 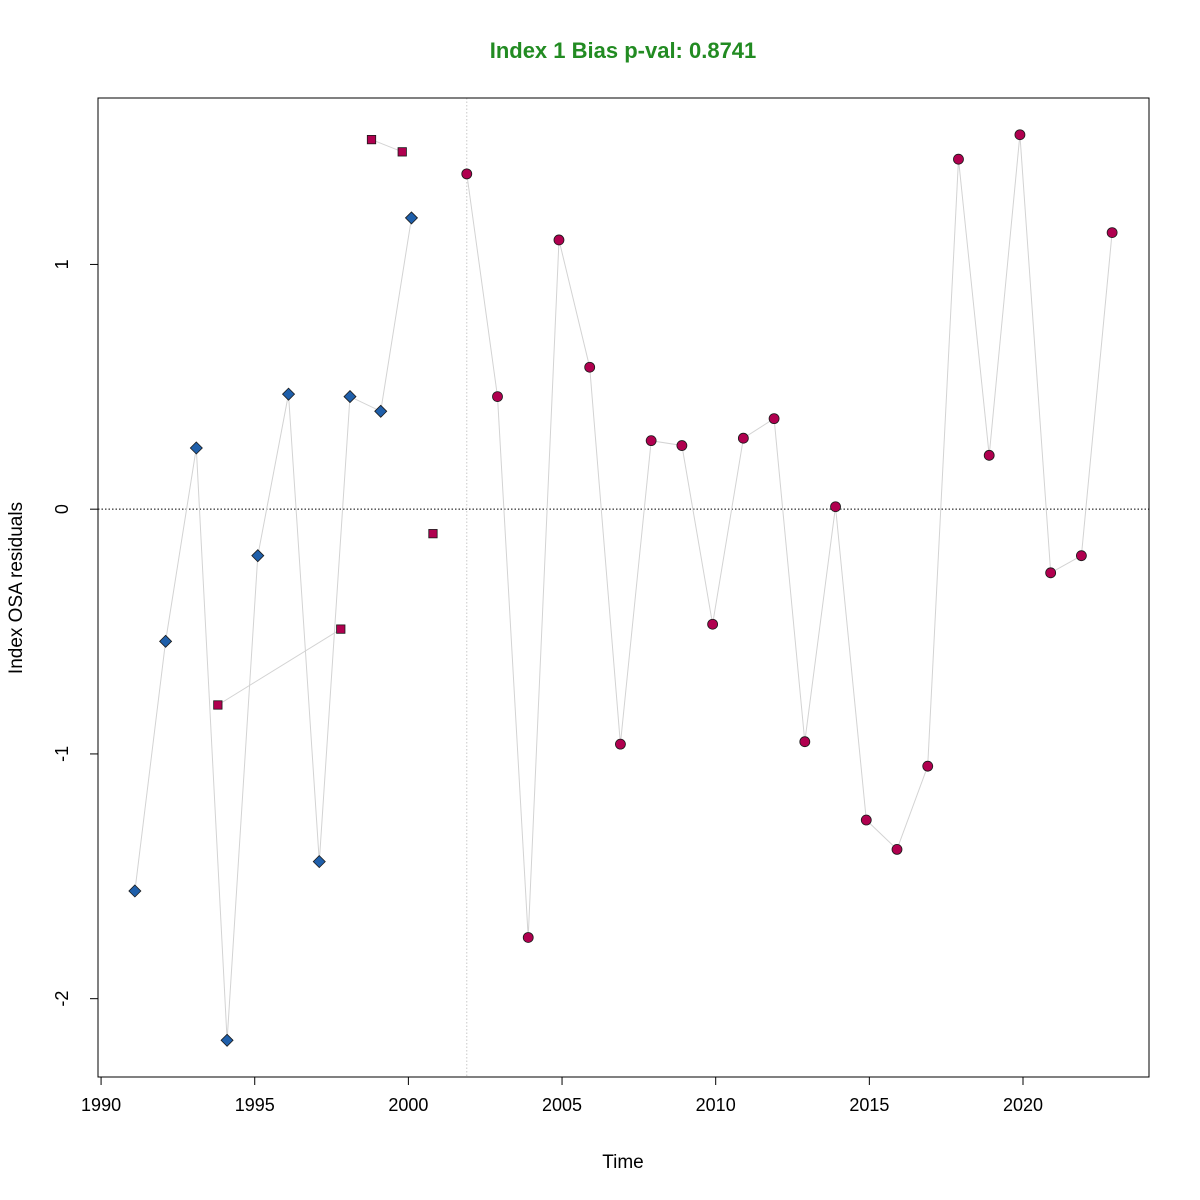 What do you see at coordinates (623, 1162) in the screenshot?
I see `x-axis-label: Time` at bounding box center [623, 1162].